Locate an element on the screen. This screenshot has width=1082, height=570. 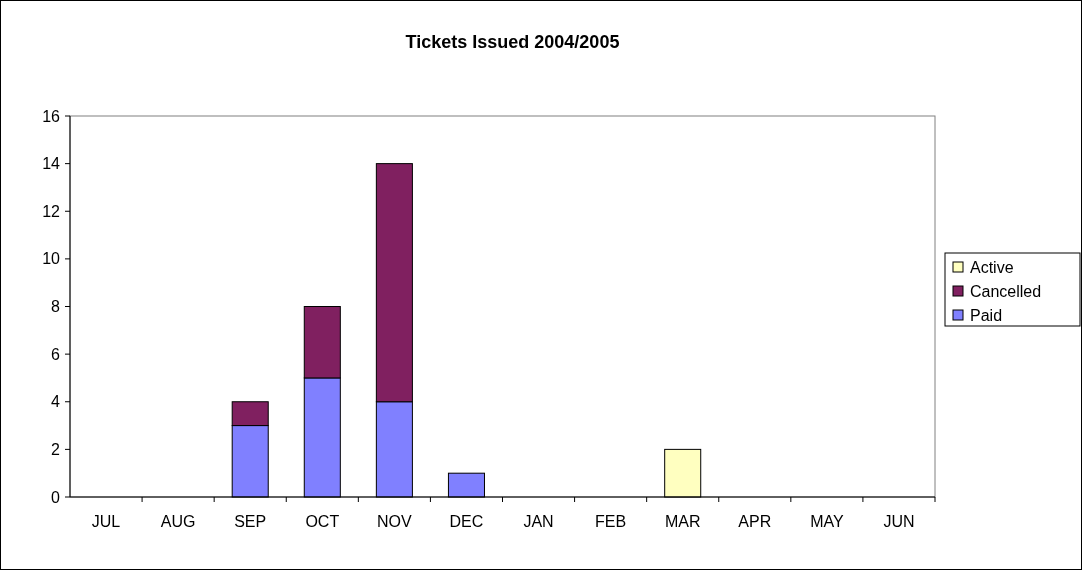
chart-title: Tickets Issued 2004/2005 is located at coordinates (512, 42).